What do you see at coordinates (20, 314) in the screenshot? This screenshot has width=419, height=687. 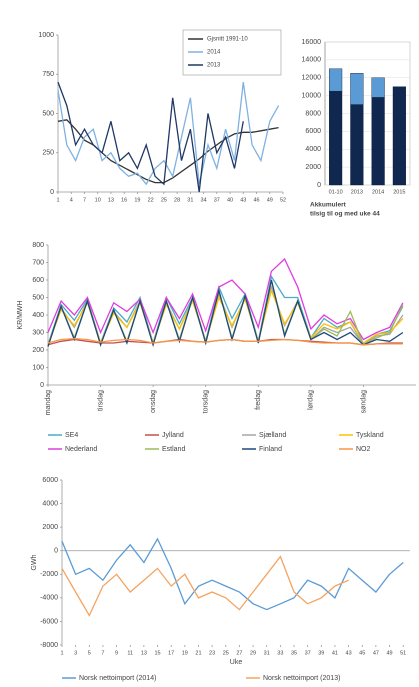 I see `y-axis-title: KR/MWH` at bounding box center [20, 314].